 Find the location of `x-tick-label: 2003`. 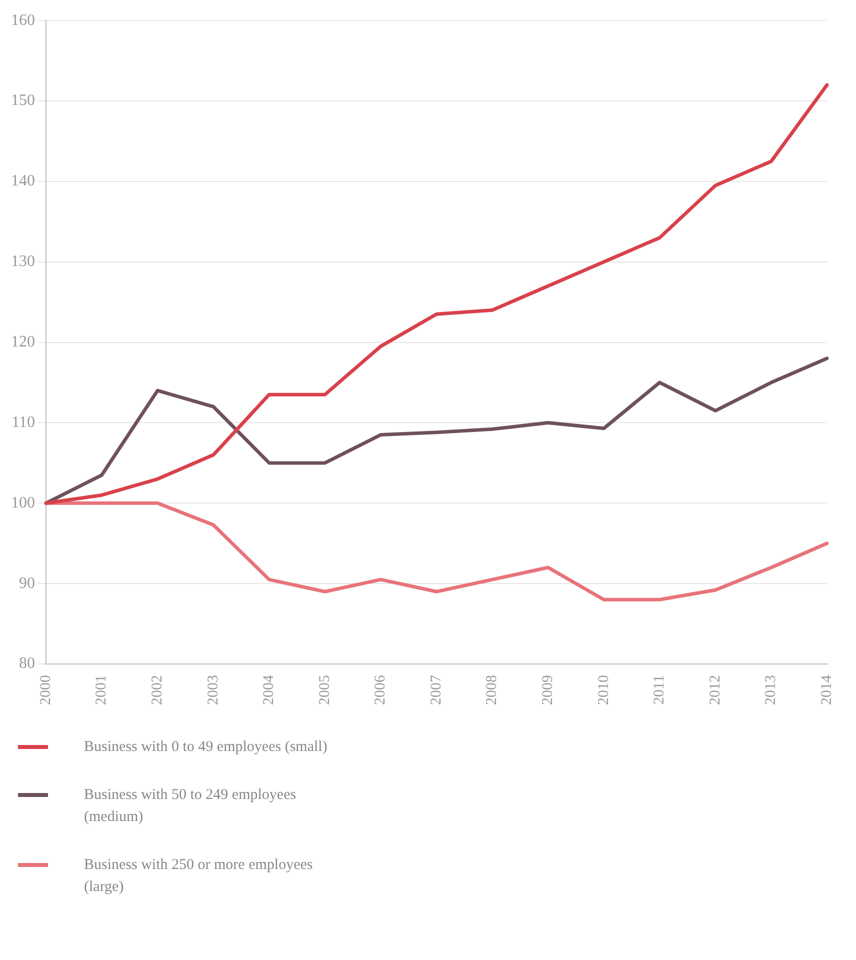

x-tick-label: 2003 is located at coordinates (213, 690).